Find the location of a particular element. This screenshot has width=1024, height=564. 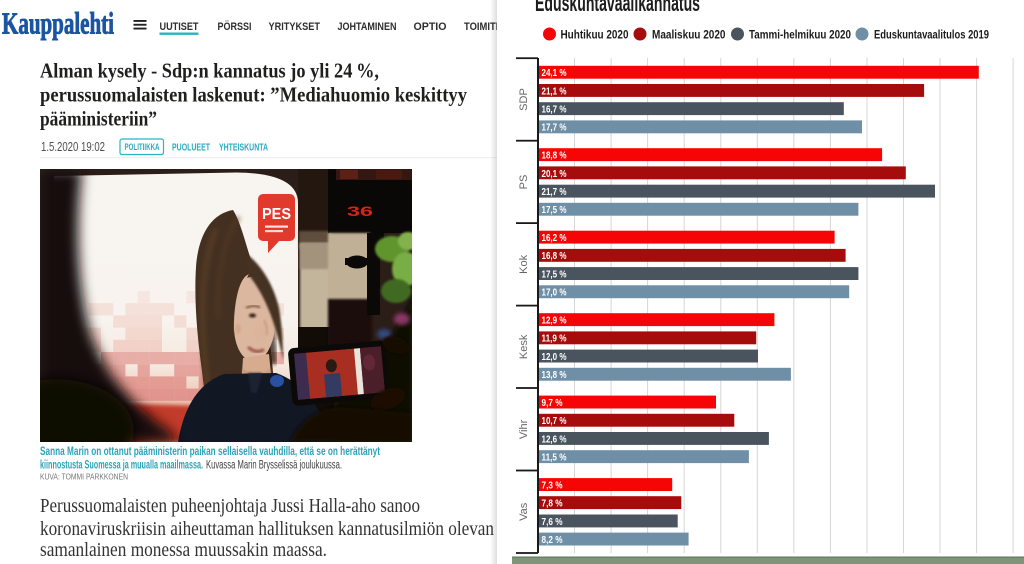

svg-text: UUTISET is located at coordinates (179, 27).